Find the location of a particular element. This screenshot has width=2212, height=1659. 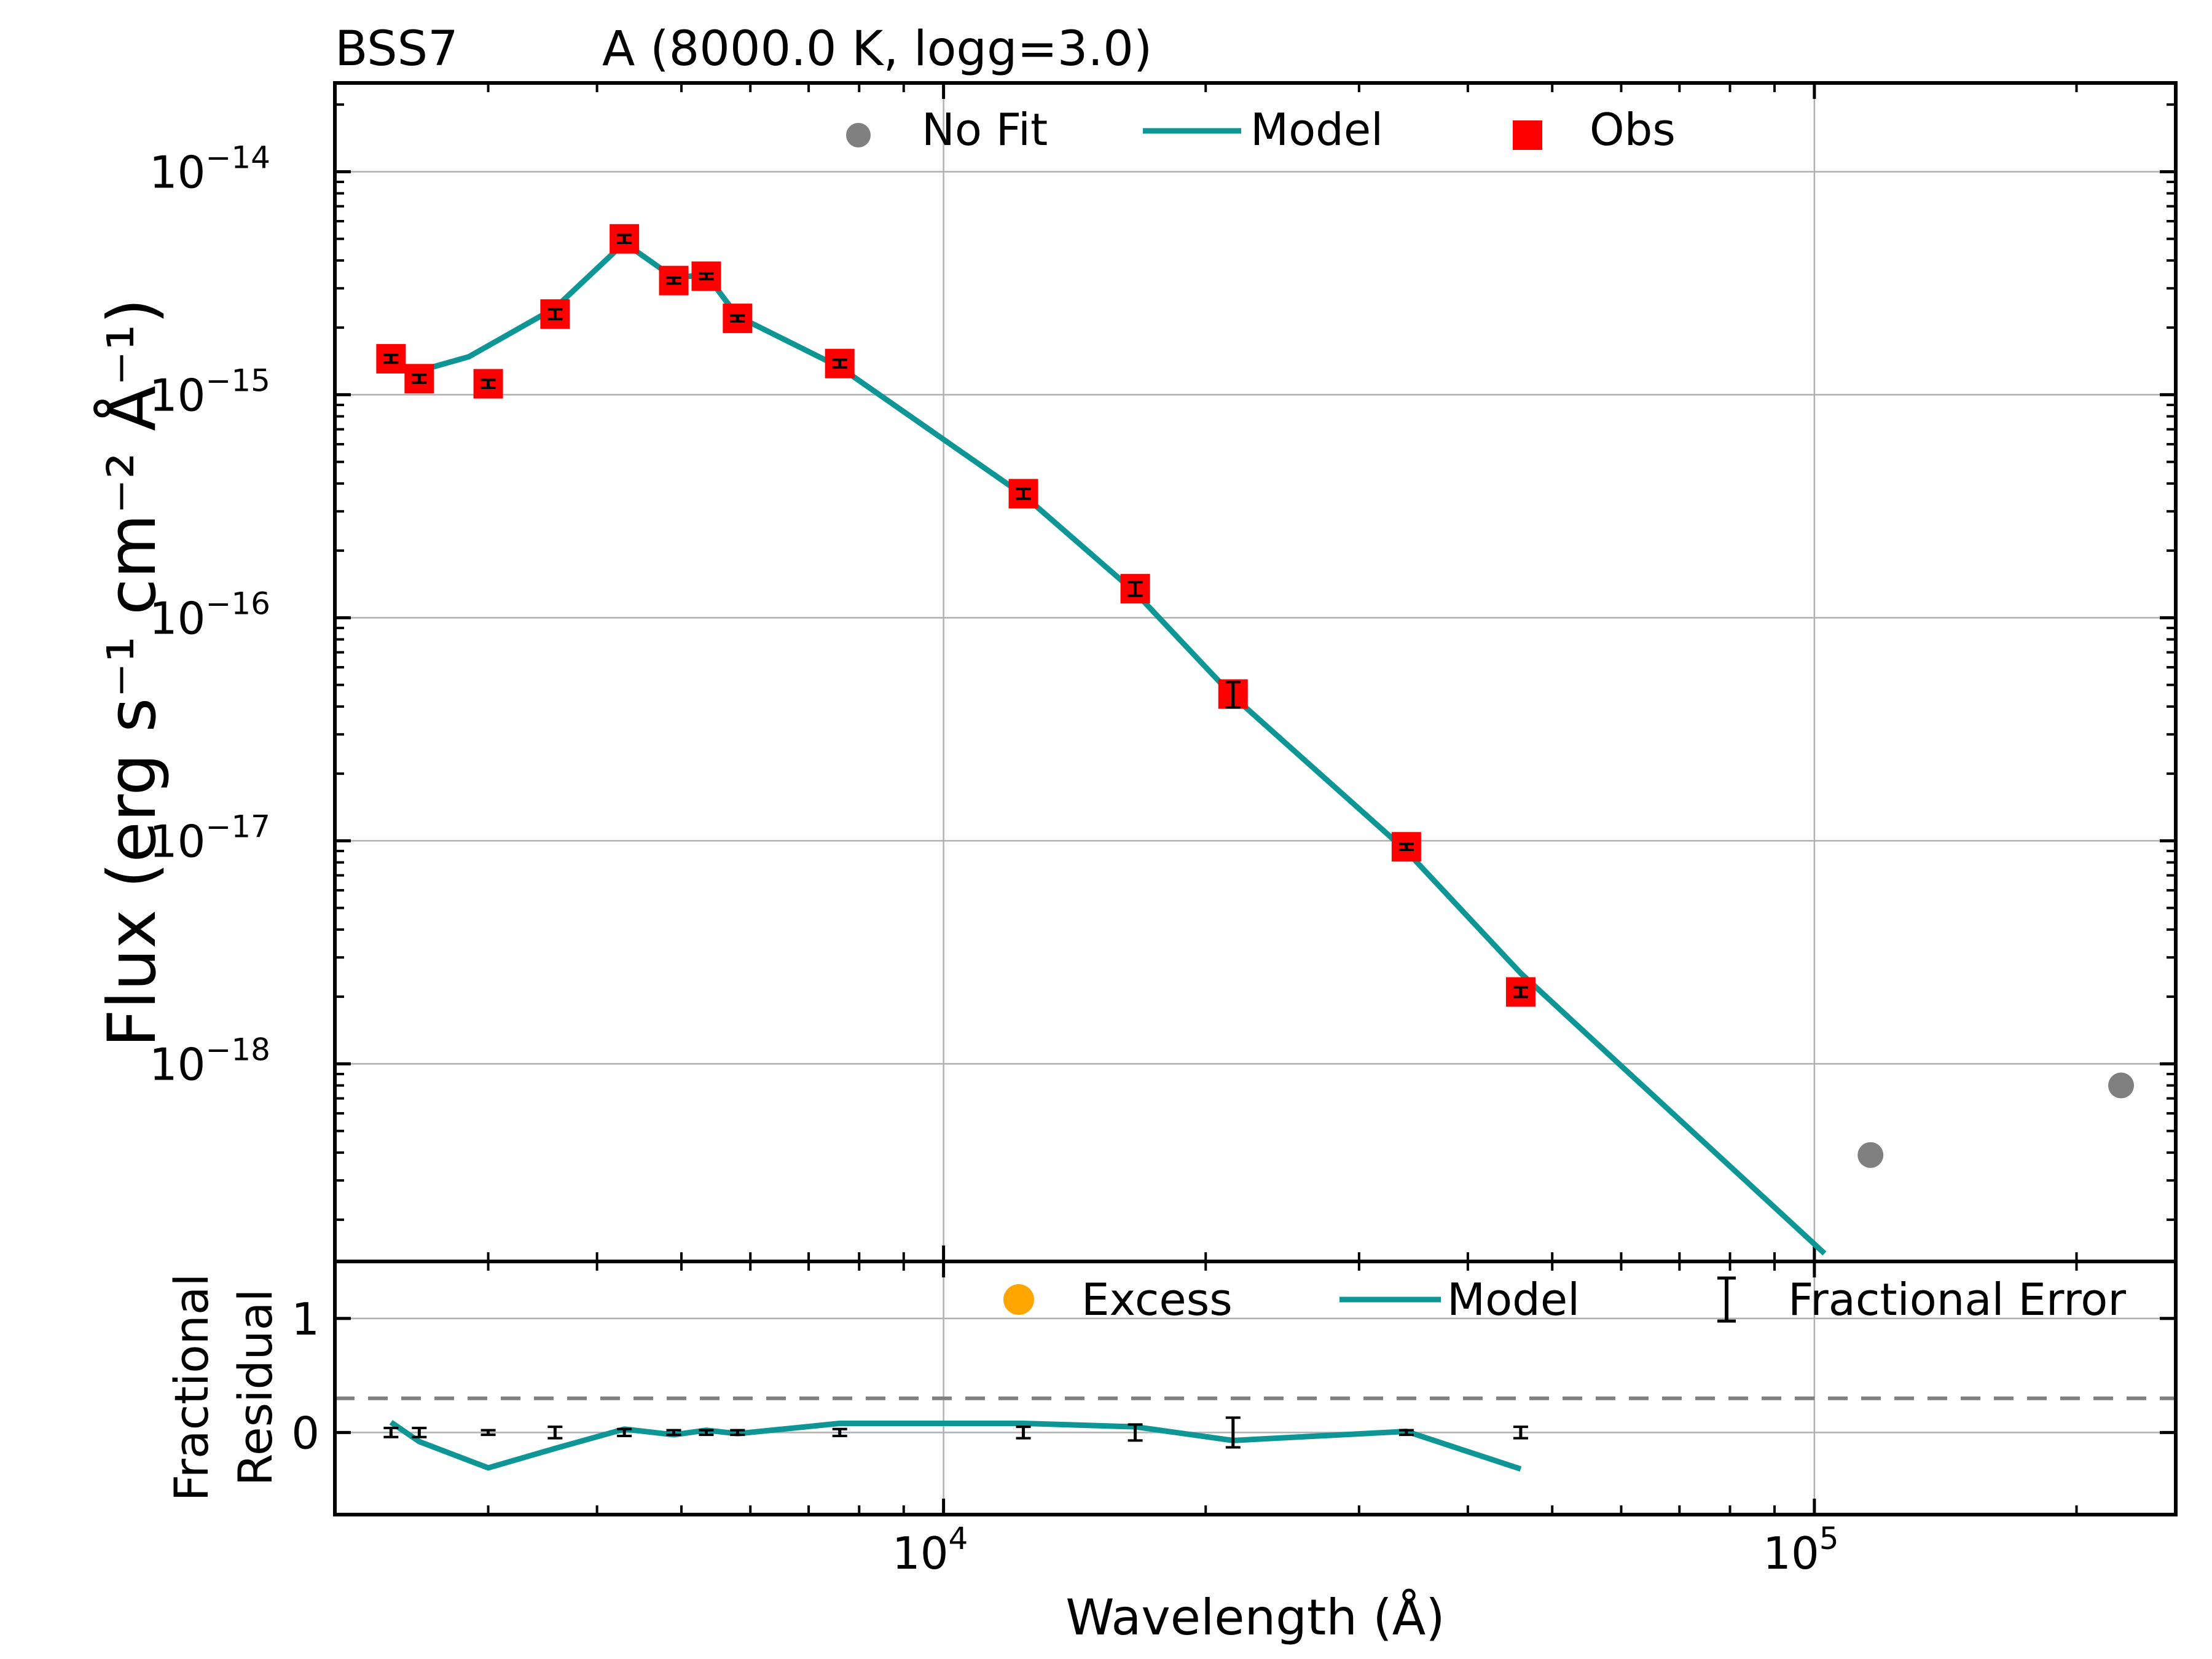

residual-legend: Excess Model Fractional Error is located at coordinates (1564, 1299).